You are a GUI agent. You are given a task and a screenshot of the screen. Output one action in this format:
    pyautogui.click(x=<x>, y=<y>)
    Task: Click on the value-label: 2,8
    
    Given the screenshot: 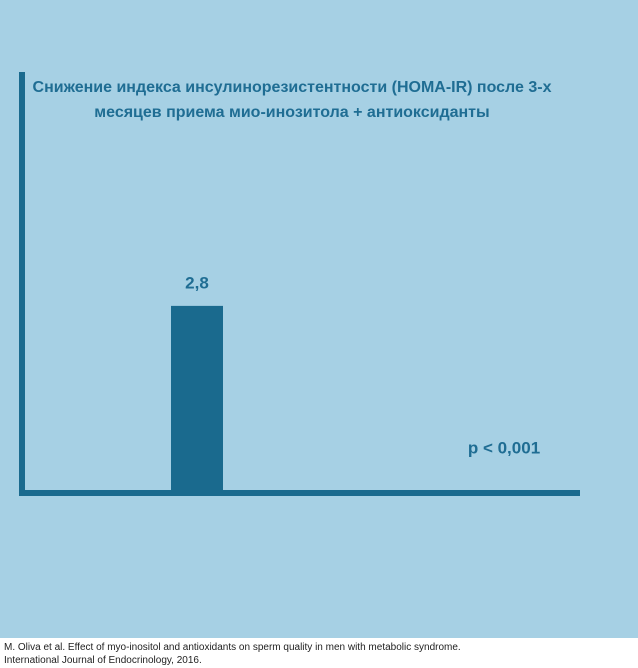 What is the action you would take?
    pyautogui.click(x=197, y=282)
    